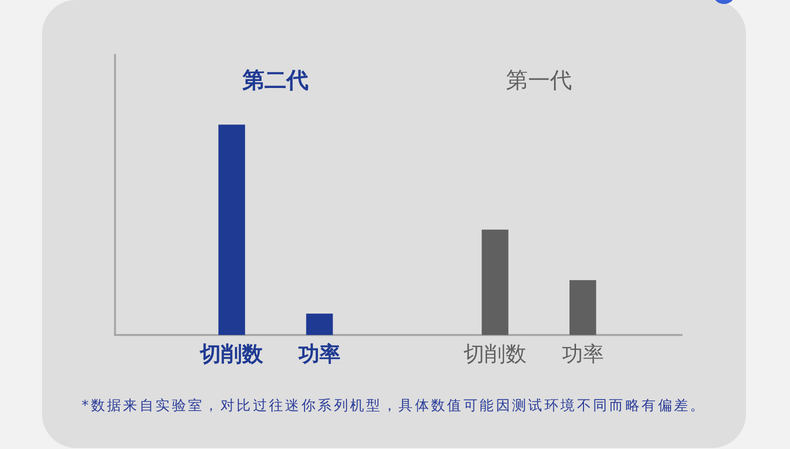 Image resolution: width=790 pixels, height=449 pixels. Describe the element at coordinates (394, 406) in the screenshot. I see `text: *数据来自实验室，对比过往迷你系列机型，具体数值可能因测试环境不同而略有偏差。` at that location.